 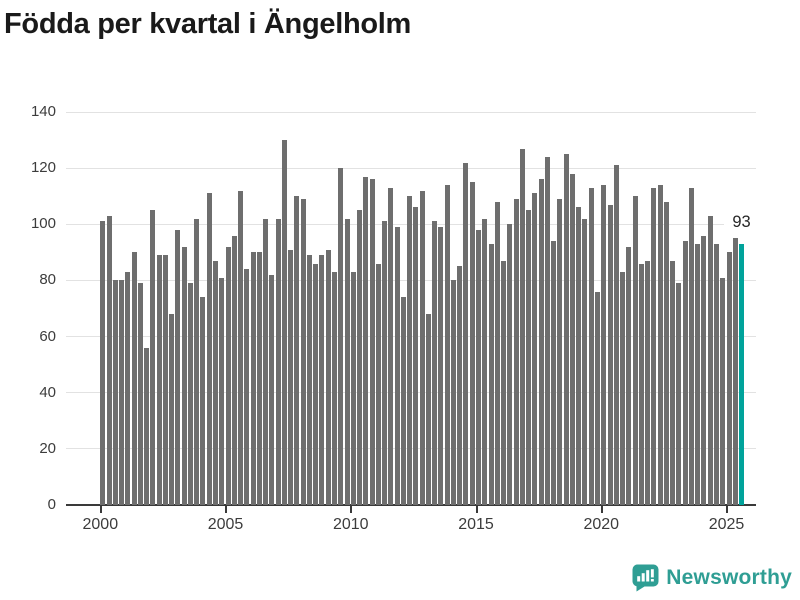 I want to click on y-axis-tick-label: 40, so click(x=47, y=392).